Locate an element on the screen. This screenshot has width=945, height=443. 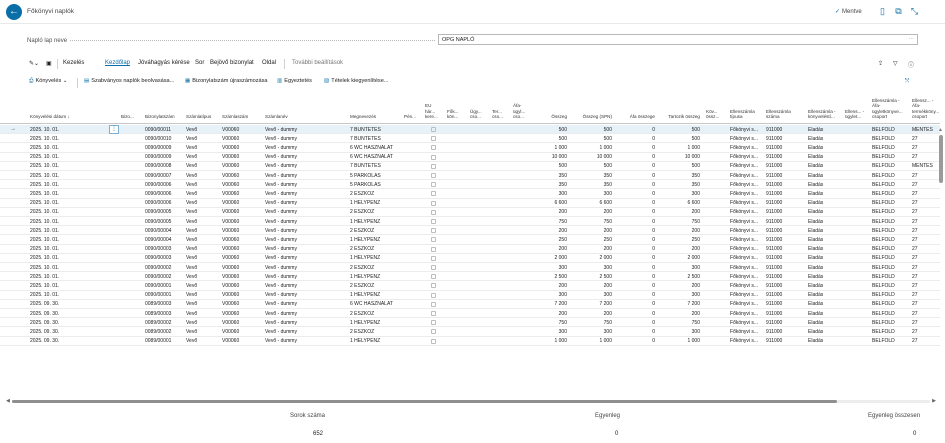
cell-doc: 0090/00001 is located at coordinates (158, 295).